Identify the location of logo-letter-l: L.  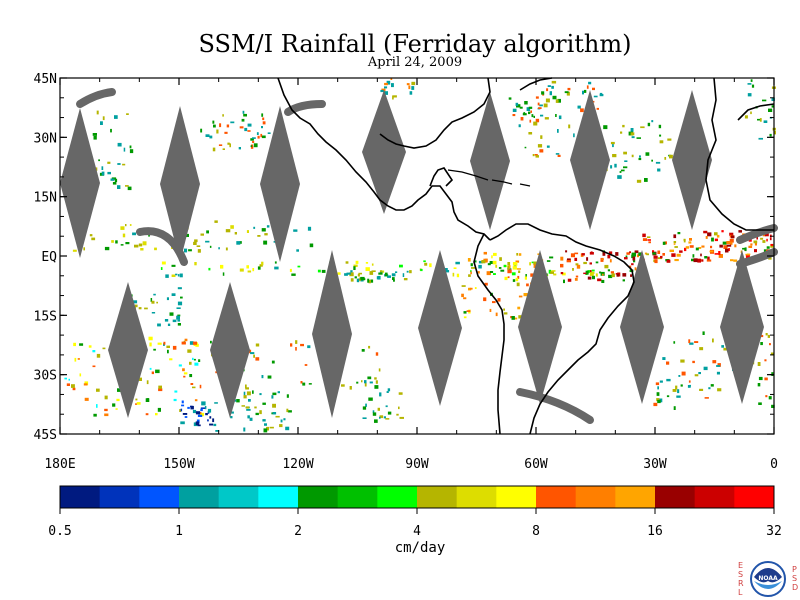
(740, 592).